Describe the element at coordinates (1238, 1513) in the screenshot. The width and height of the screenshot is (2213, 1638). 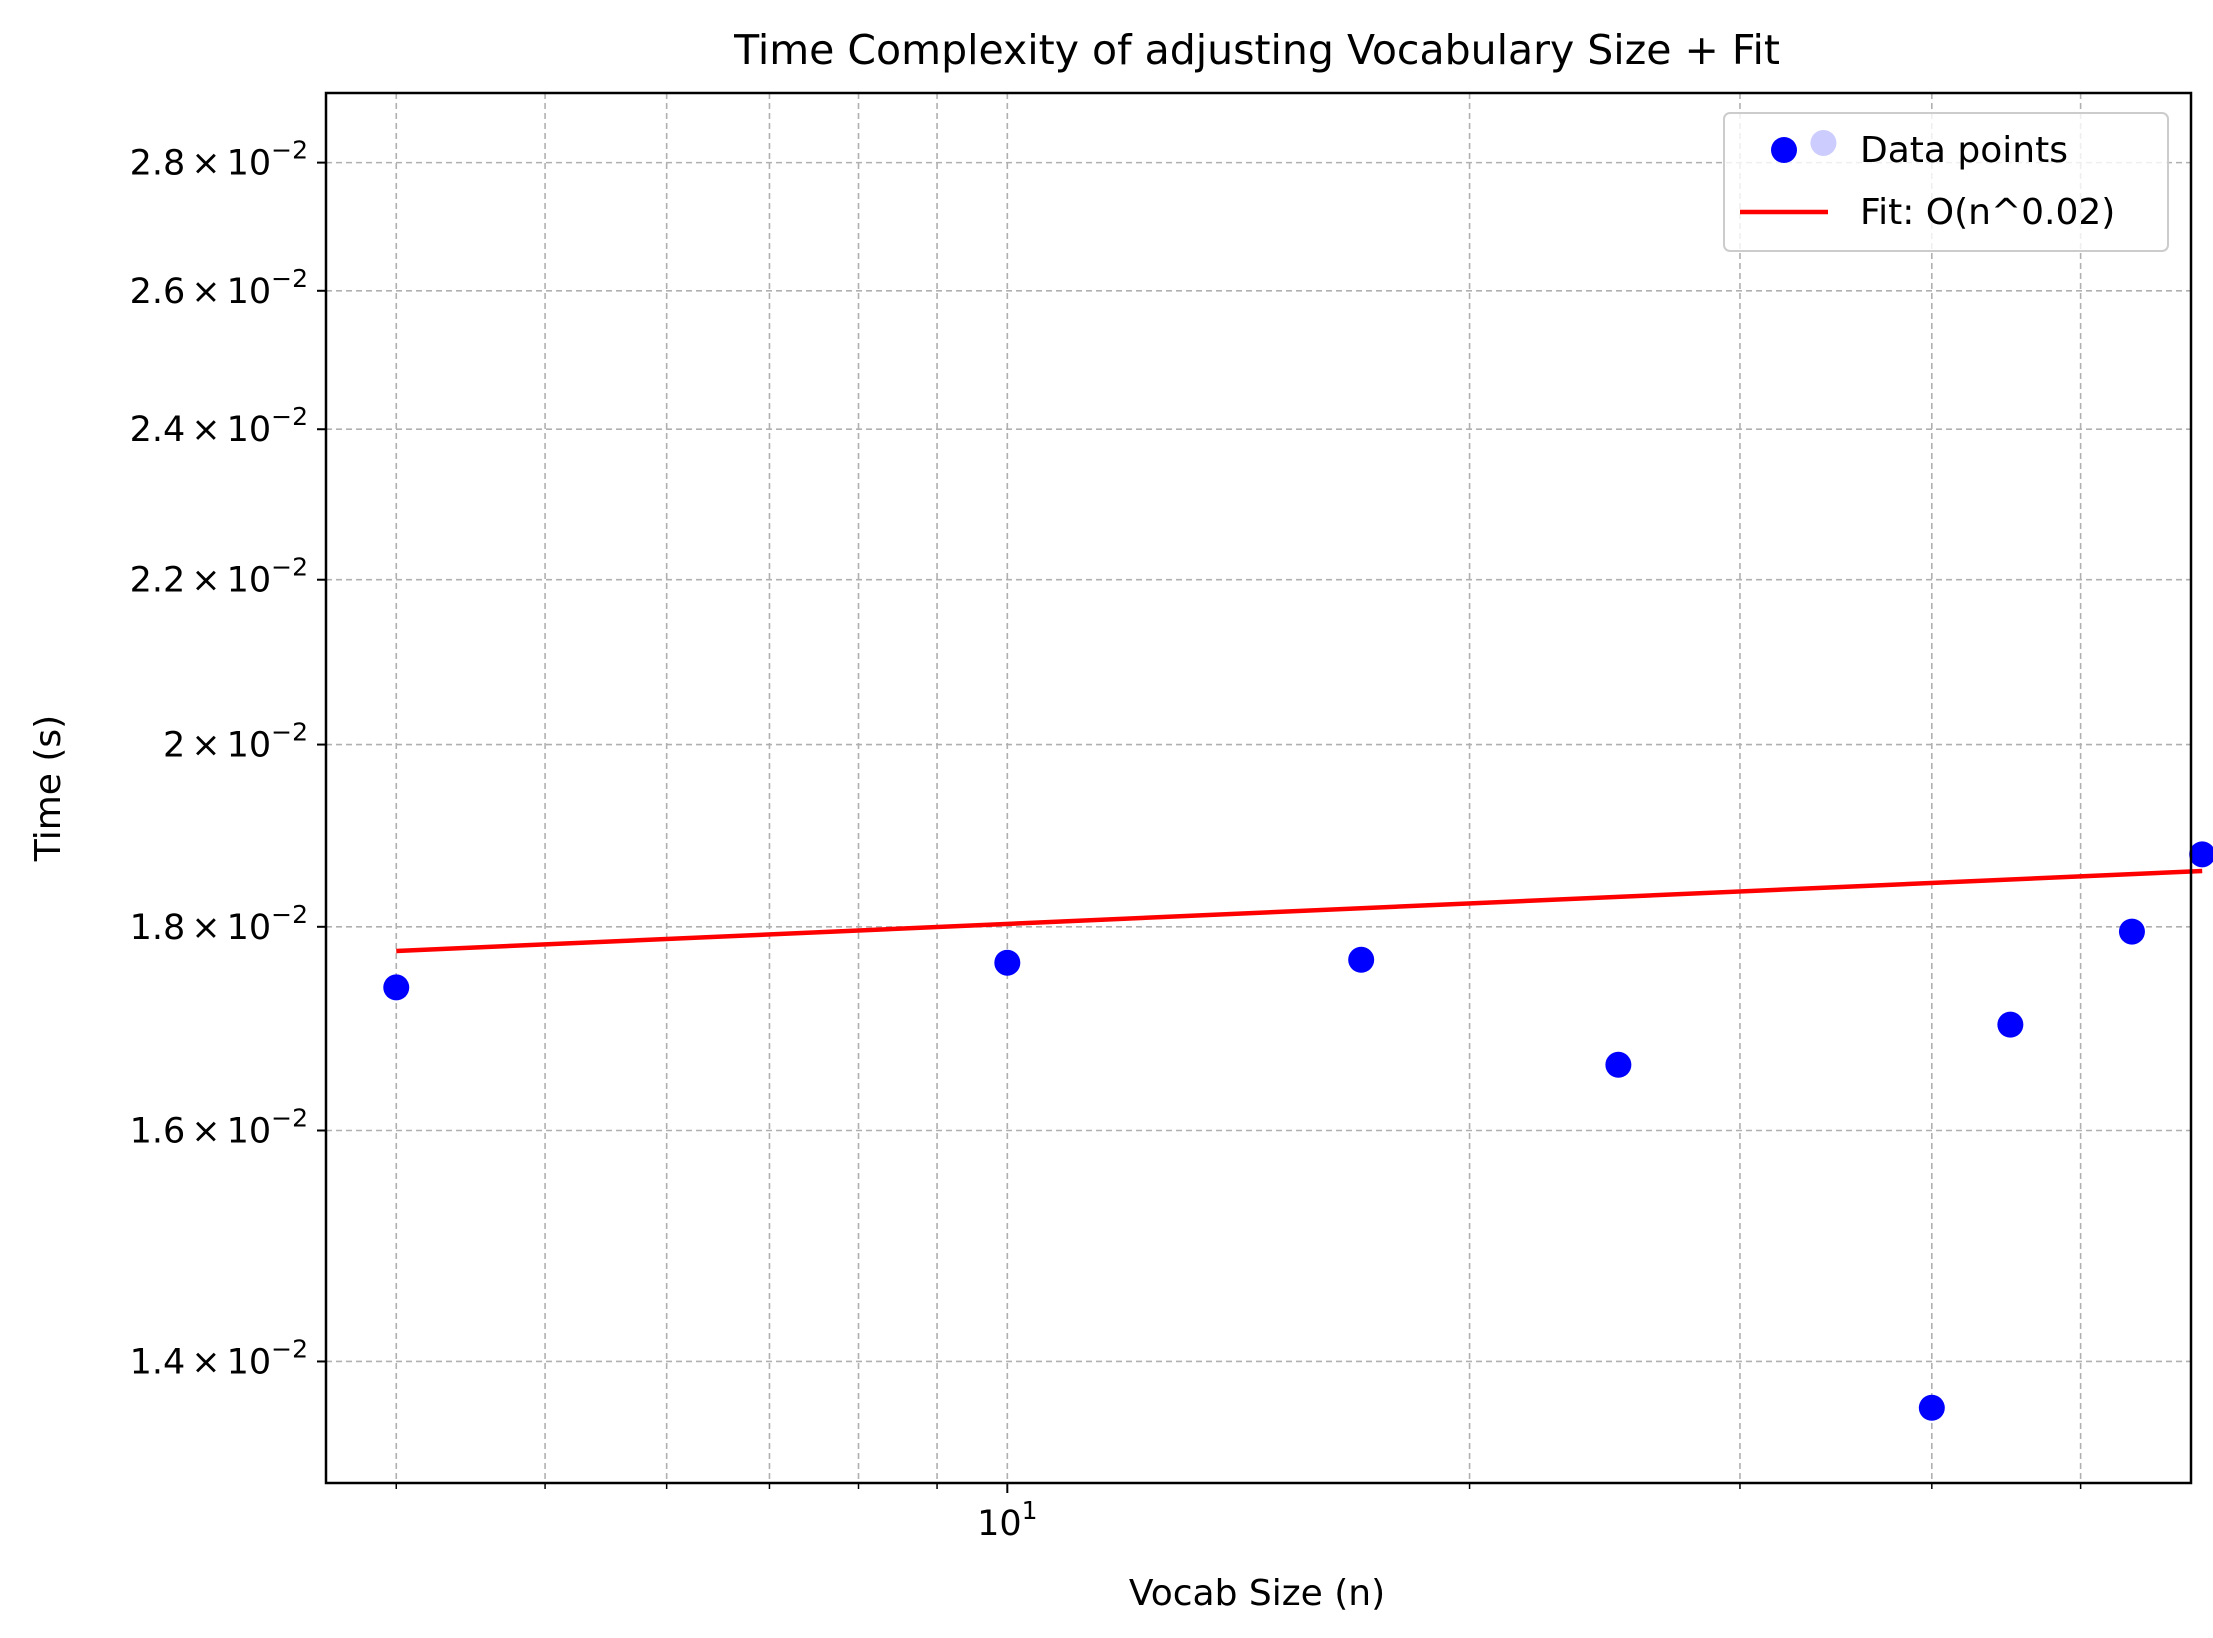
I see `x-axis-ticks: 101` at that location.